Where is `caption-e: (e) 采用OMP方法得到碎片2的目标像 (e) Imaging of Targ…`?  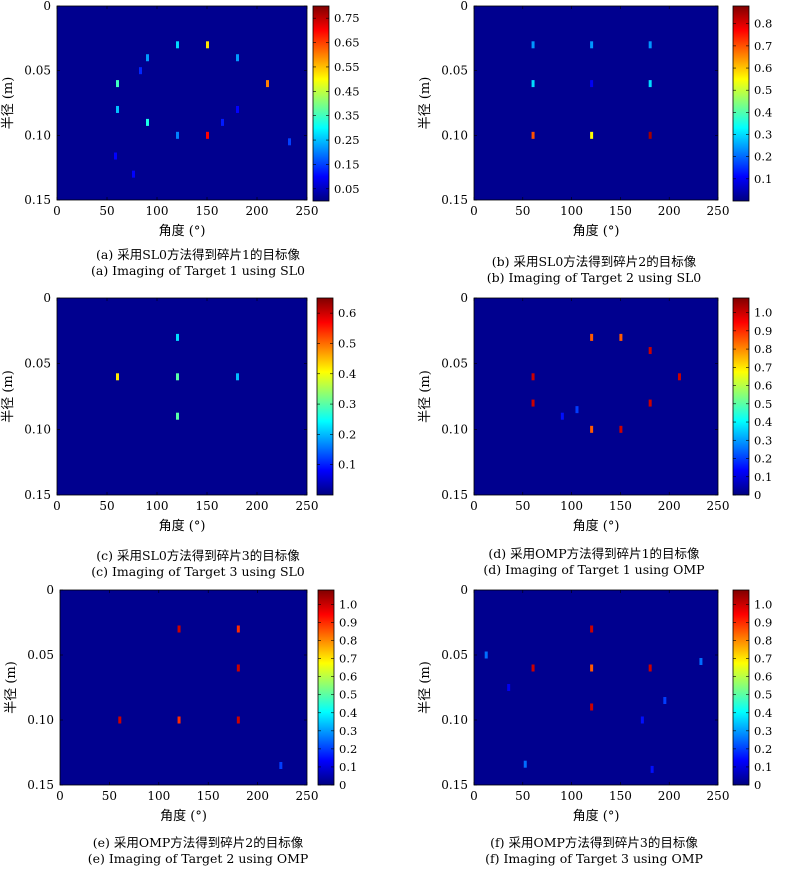
caption-e: (e) 采用OMP方法得到碎片2的目标像 (e) Imaging of Targ… is located at coordinates (198, 851).